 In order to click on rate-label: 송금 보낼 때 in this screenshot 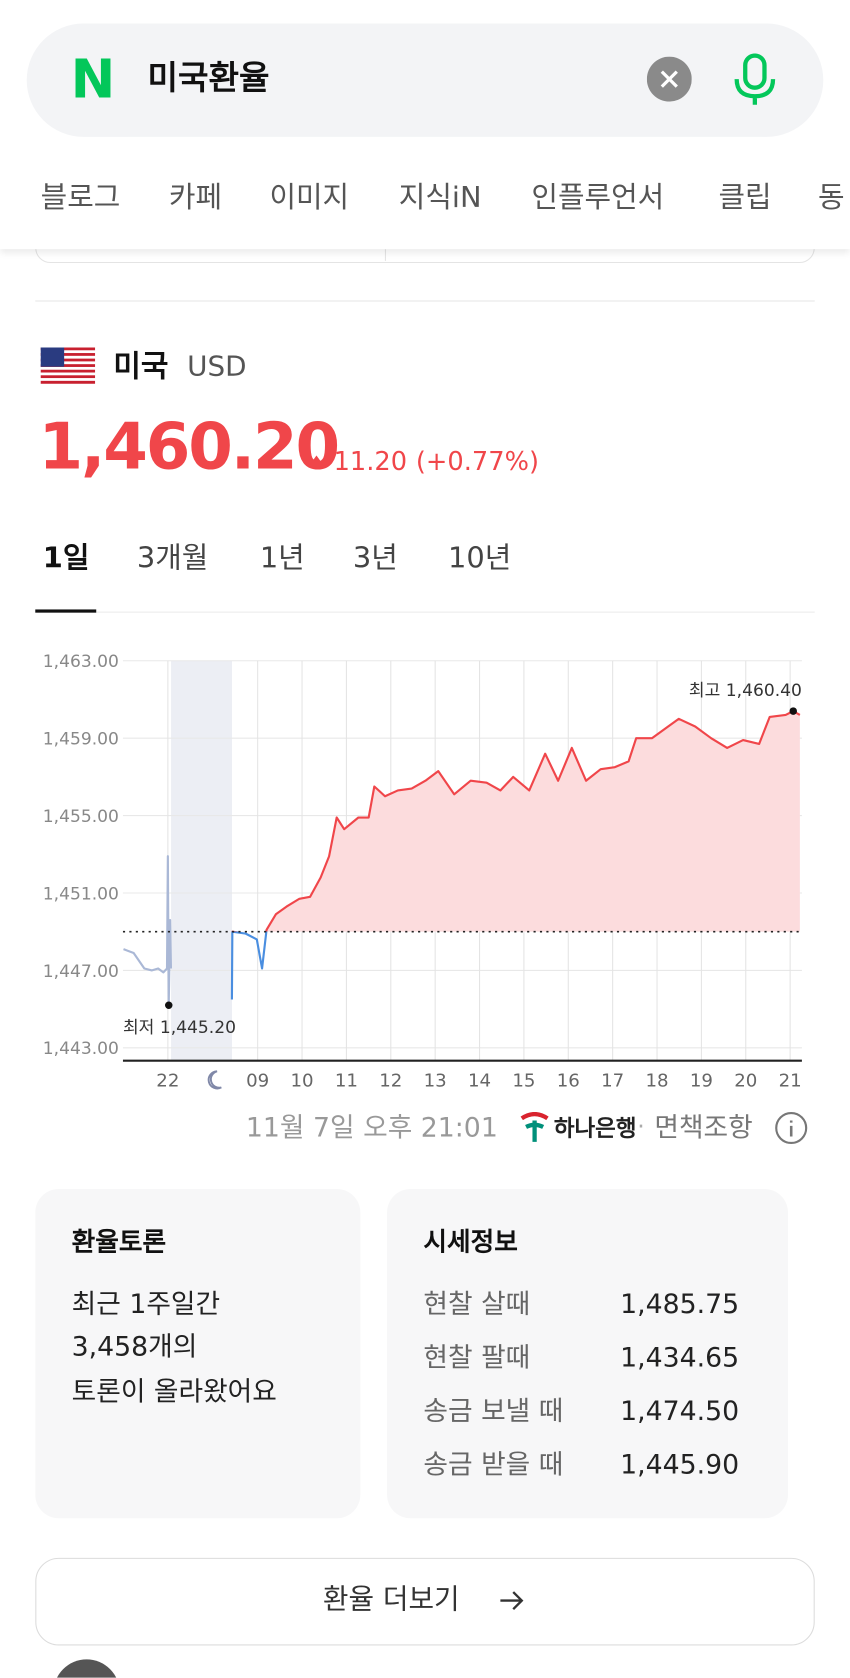, I will do `click(493, 1411)`.